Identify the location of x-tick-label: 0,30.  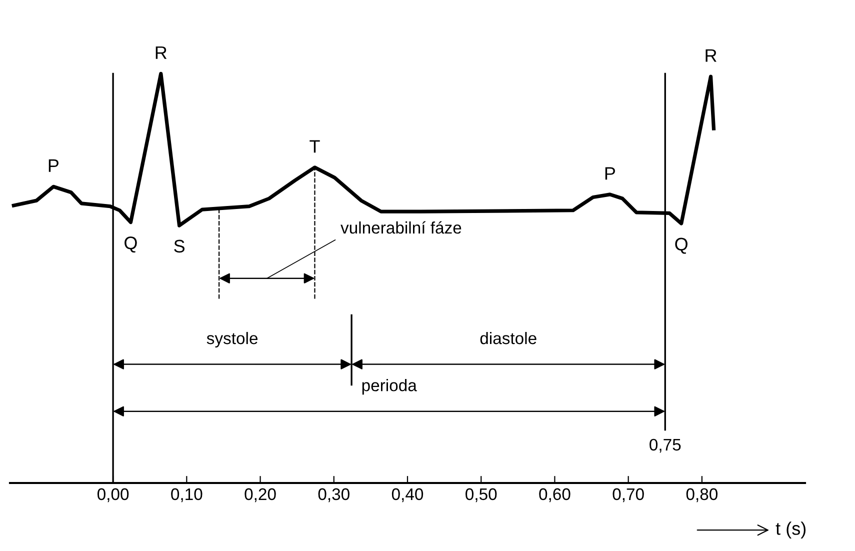
(334, 495).